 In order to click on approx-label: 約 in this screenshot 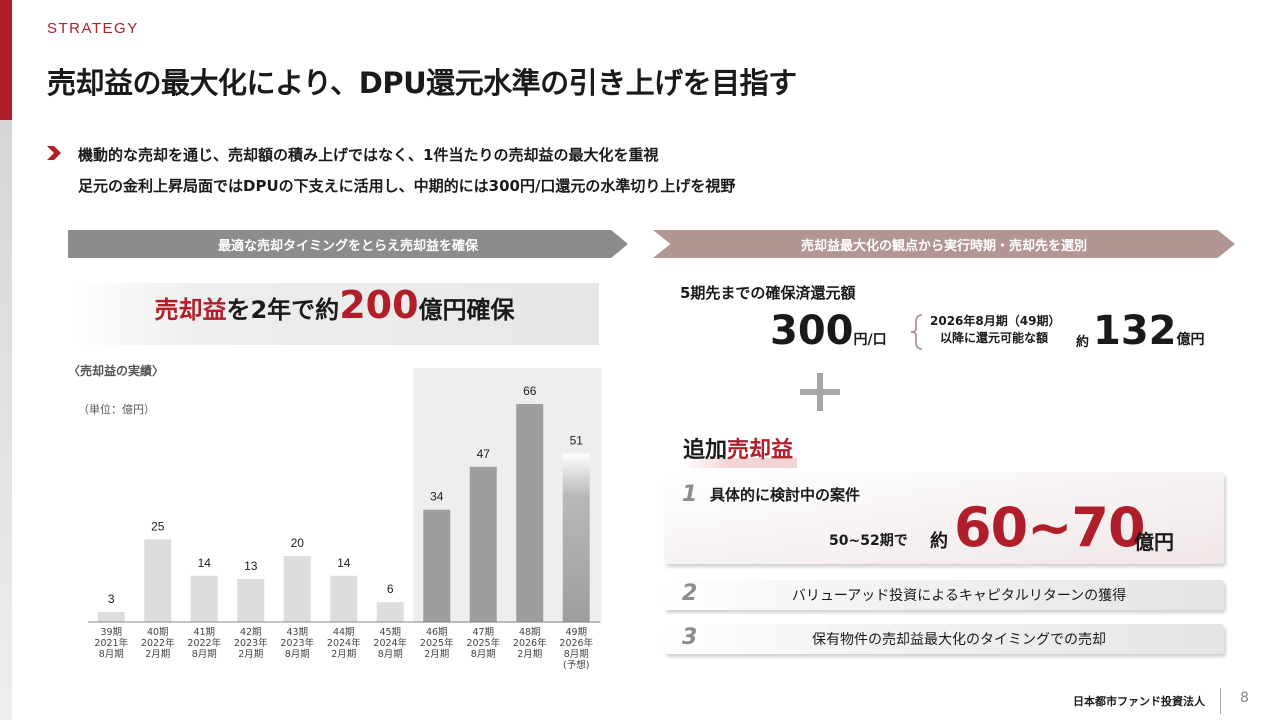, I will do `click(1083, 342)`.